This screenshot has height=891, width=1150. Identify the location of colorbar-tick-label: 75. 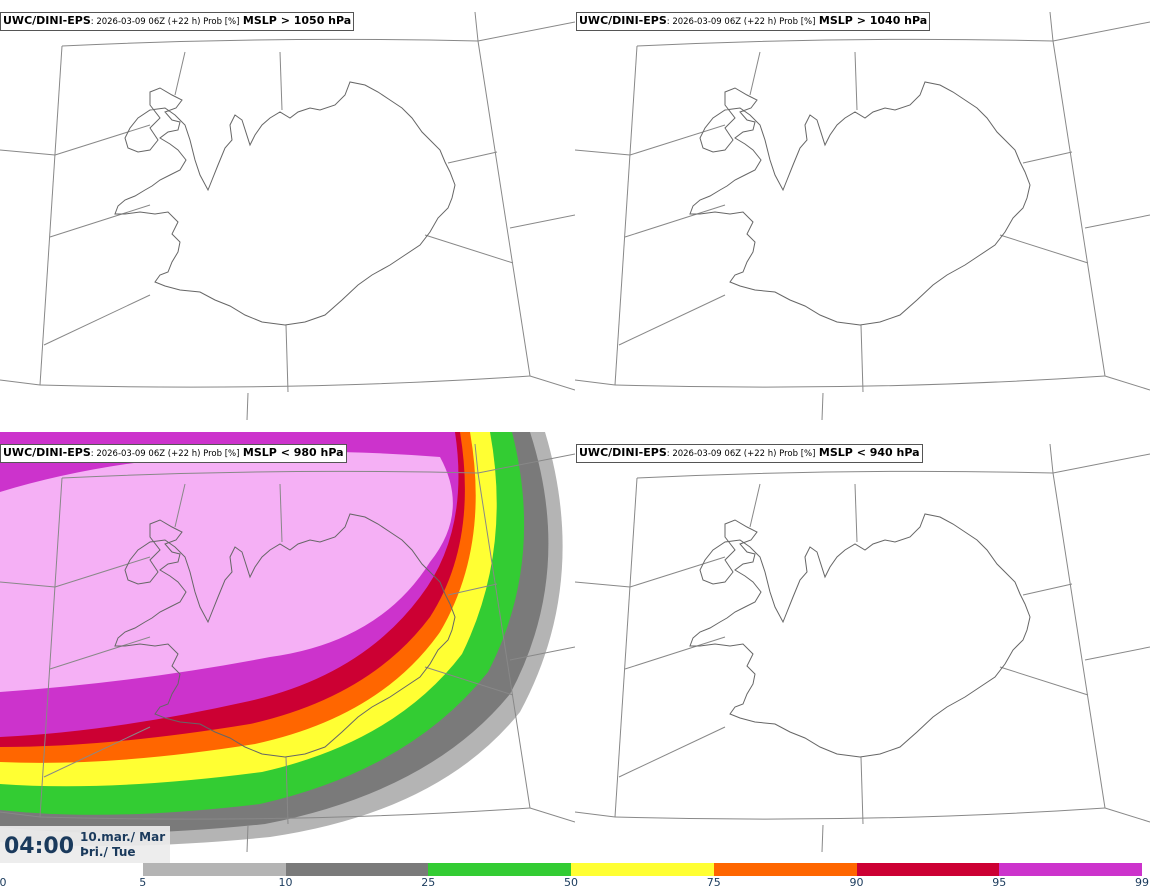
(713, 882).